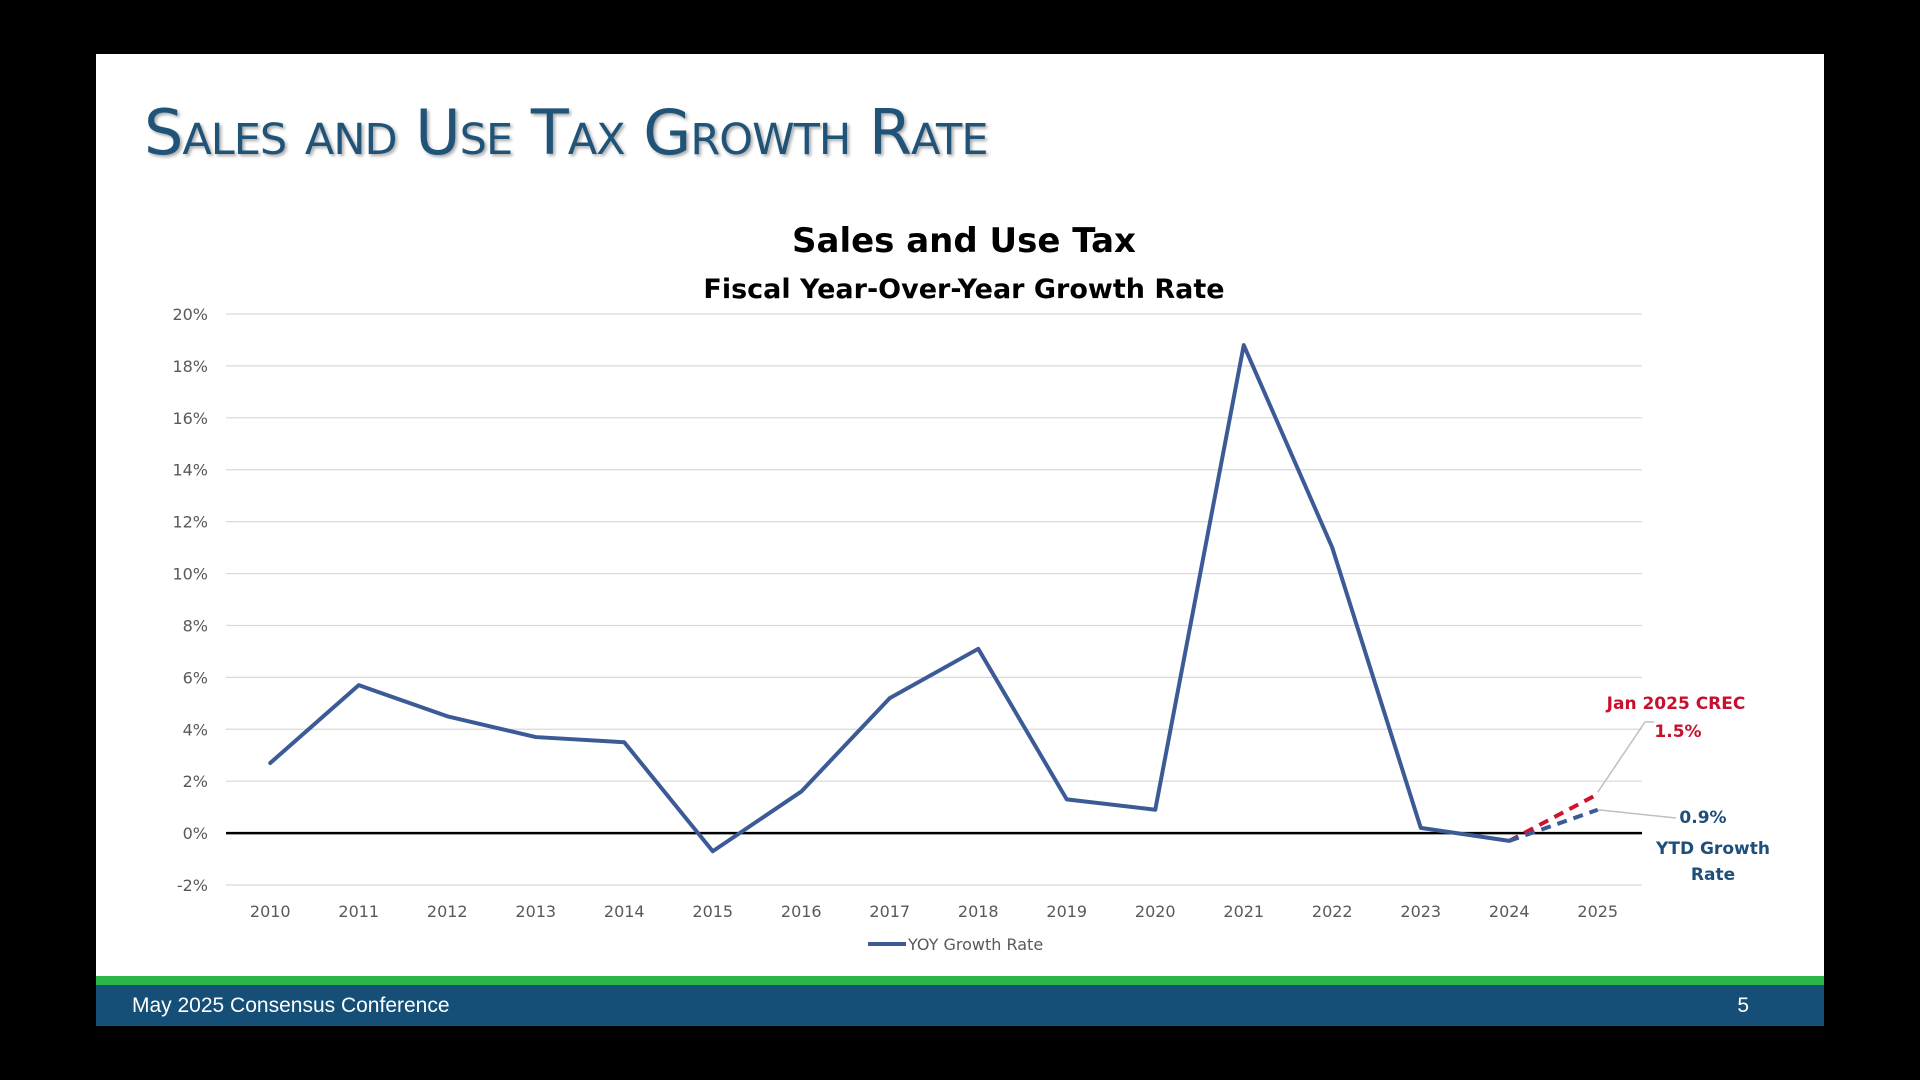 This screenshot has height=1080, width=1920. What do you see at coordinates (889, 911) in the screenshot?
I see `x-tick-label: 2017` at bounding box center [889, 911].